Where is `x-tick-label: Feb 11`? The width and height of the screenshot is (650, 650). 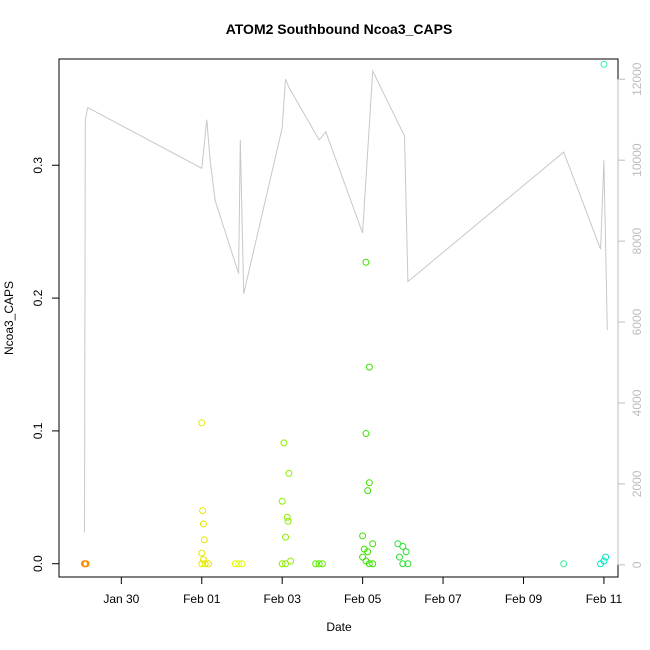
x-tick-label: Feb 11 is located at coordinates (604, 599).